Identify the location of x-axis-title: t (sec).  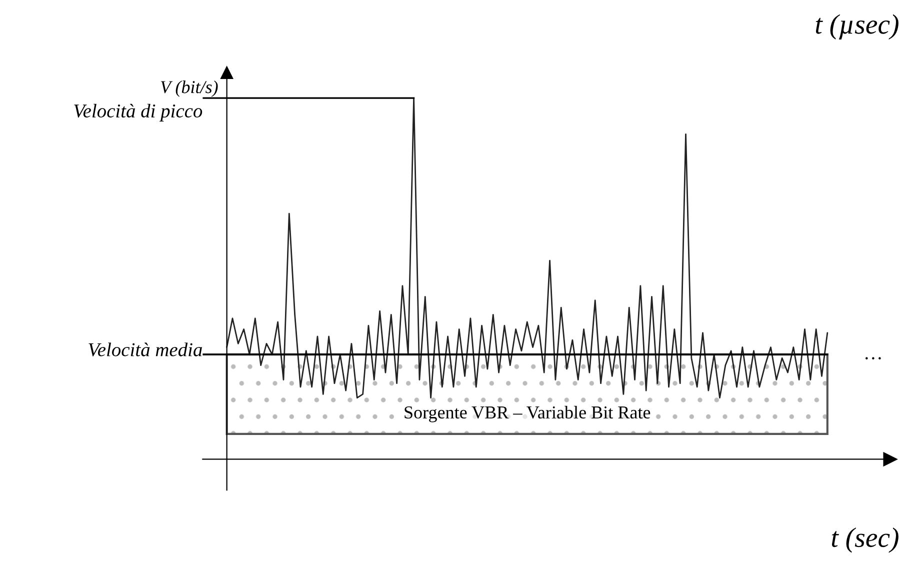
(865, 540).